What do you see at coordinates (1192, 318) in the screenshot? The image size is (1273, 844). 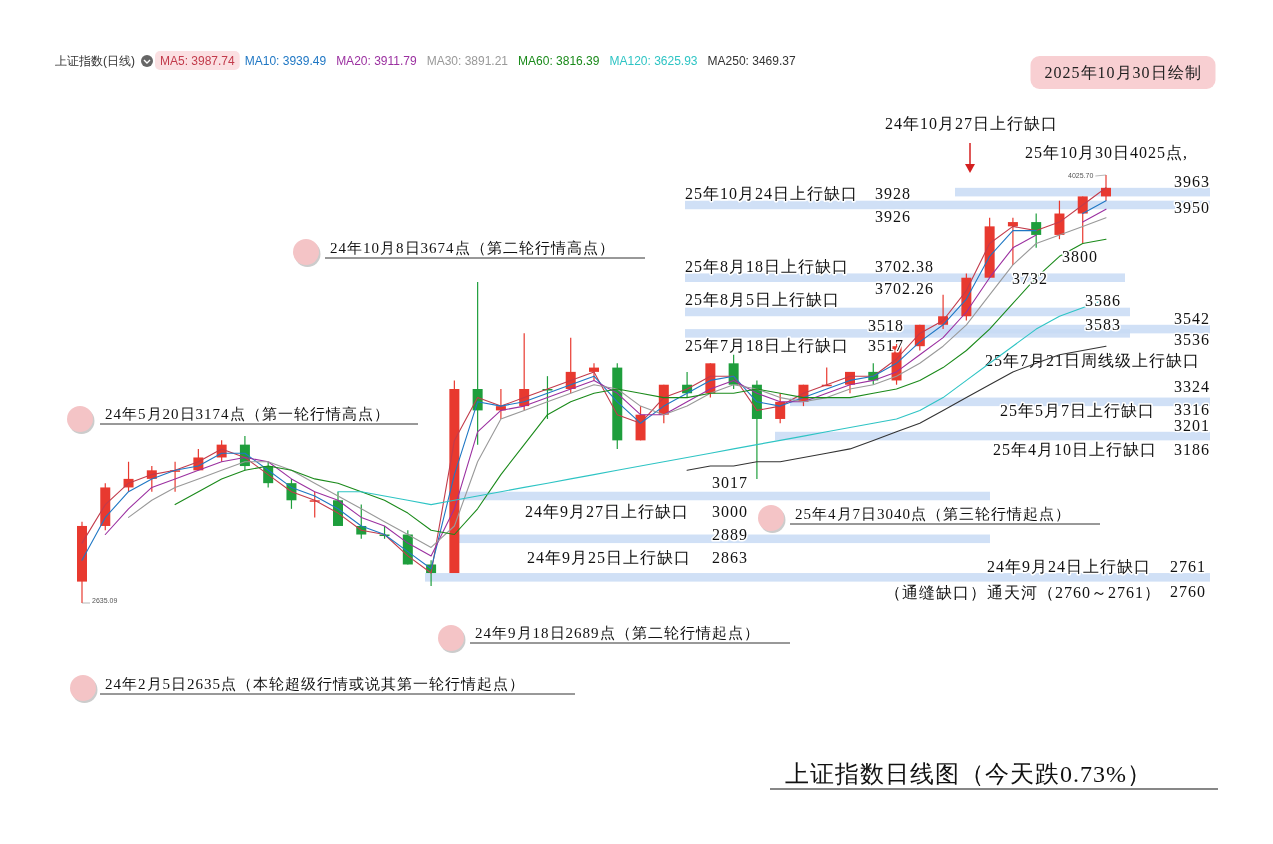 I see `text: 3542` at bounding box center [1192, 318].